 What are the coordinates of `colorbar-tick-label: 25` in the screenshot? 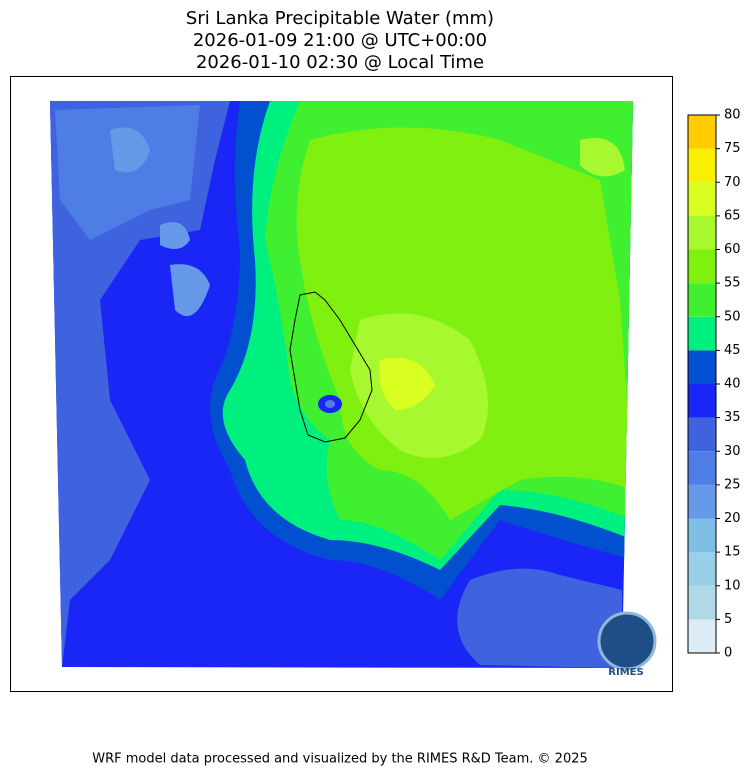 It's located at (732, 484).